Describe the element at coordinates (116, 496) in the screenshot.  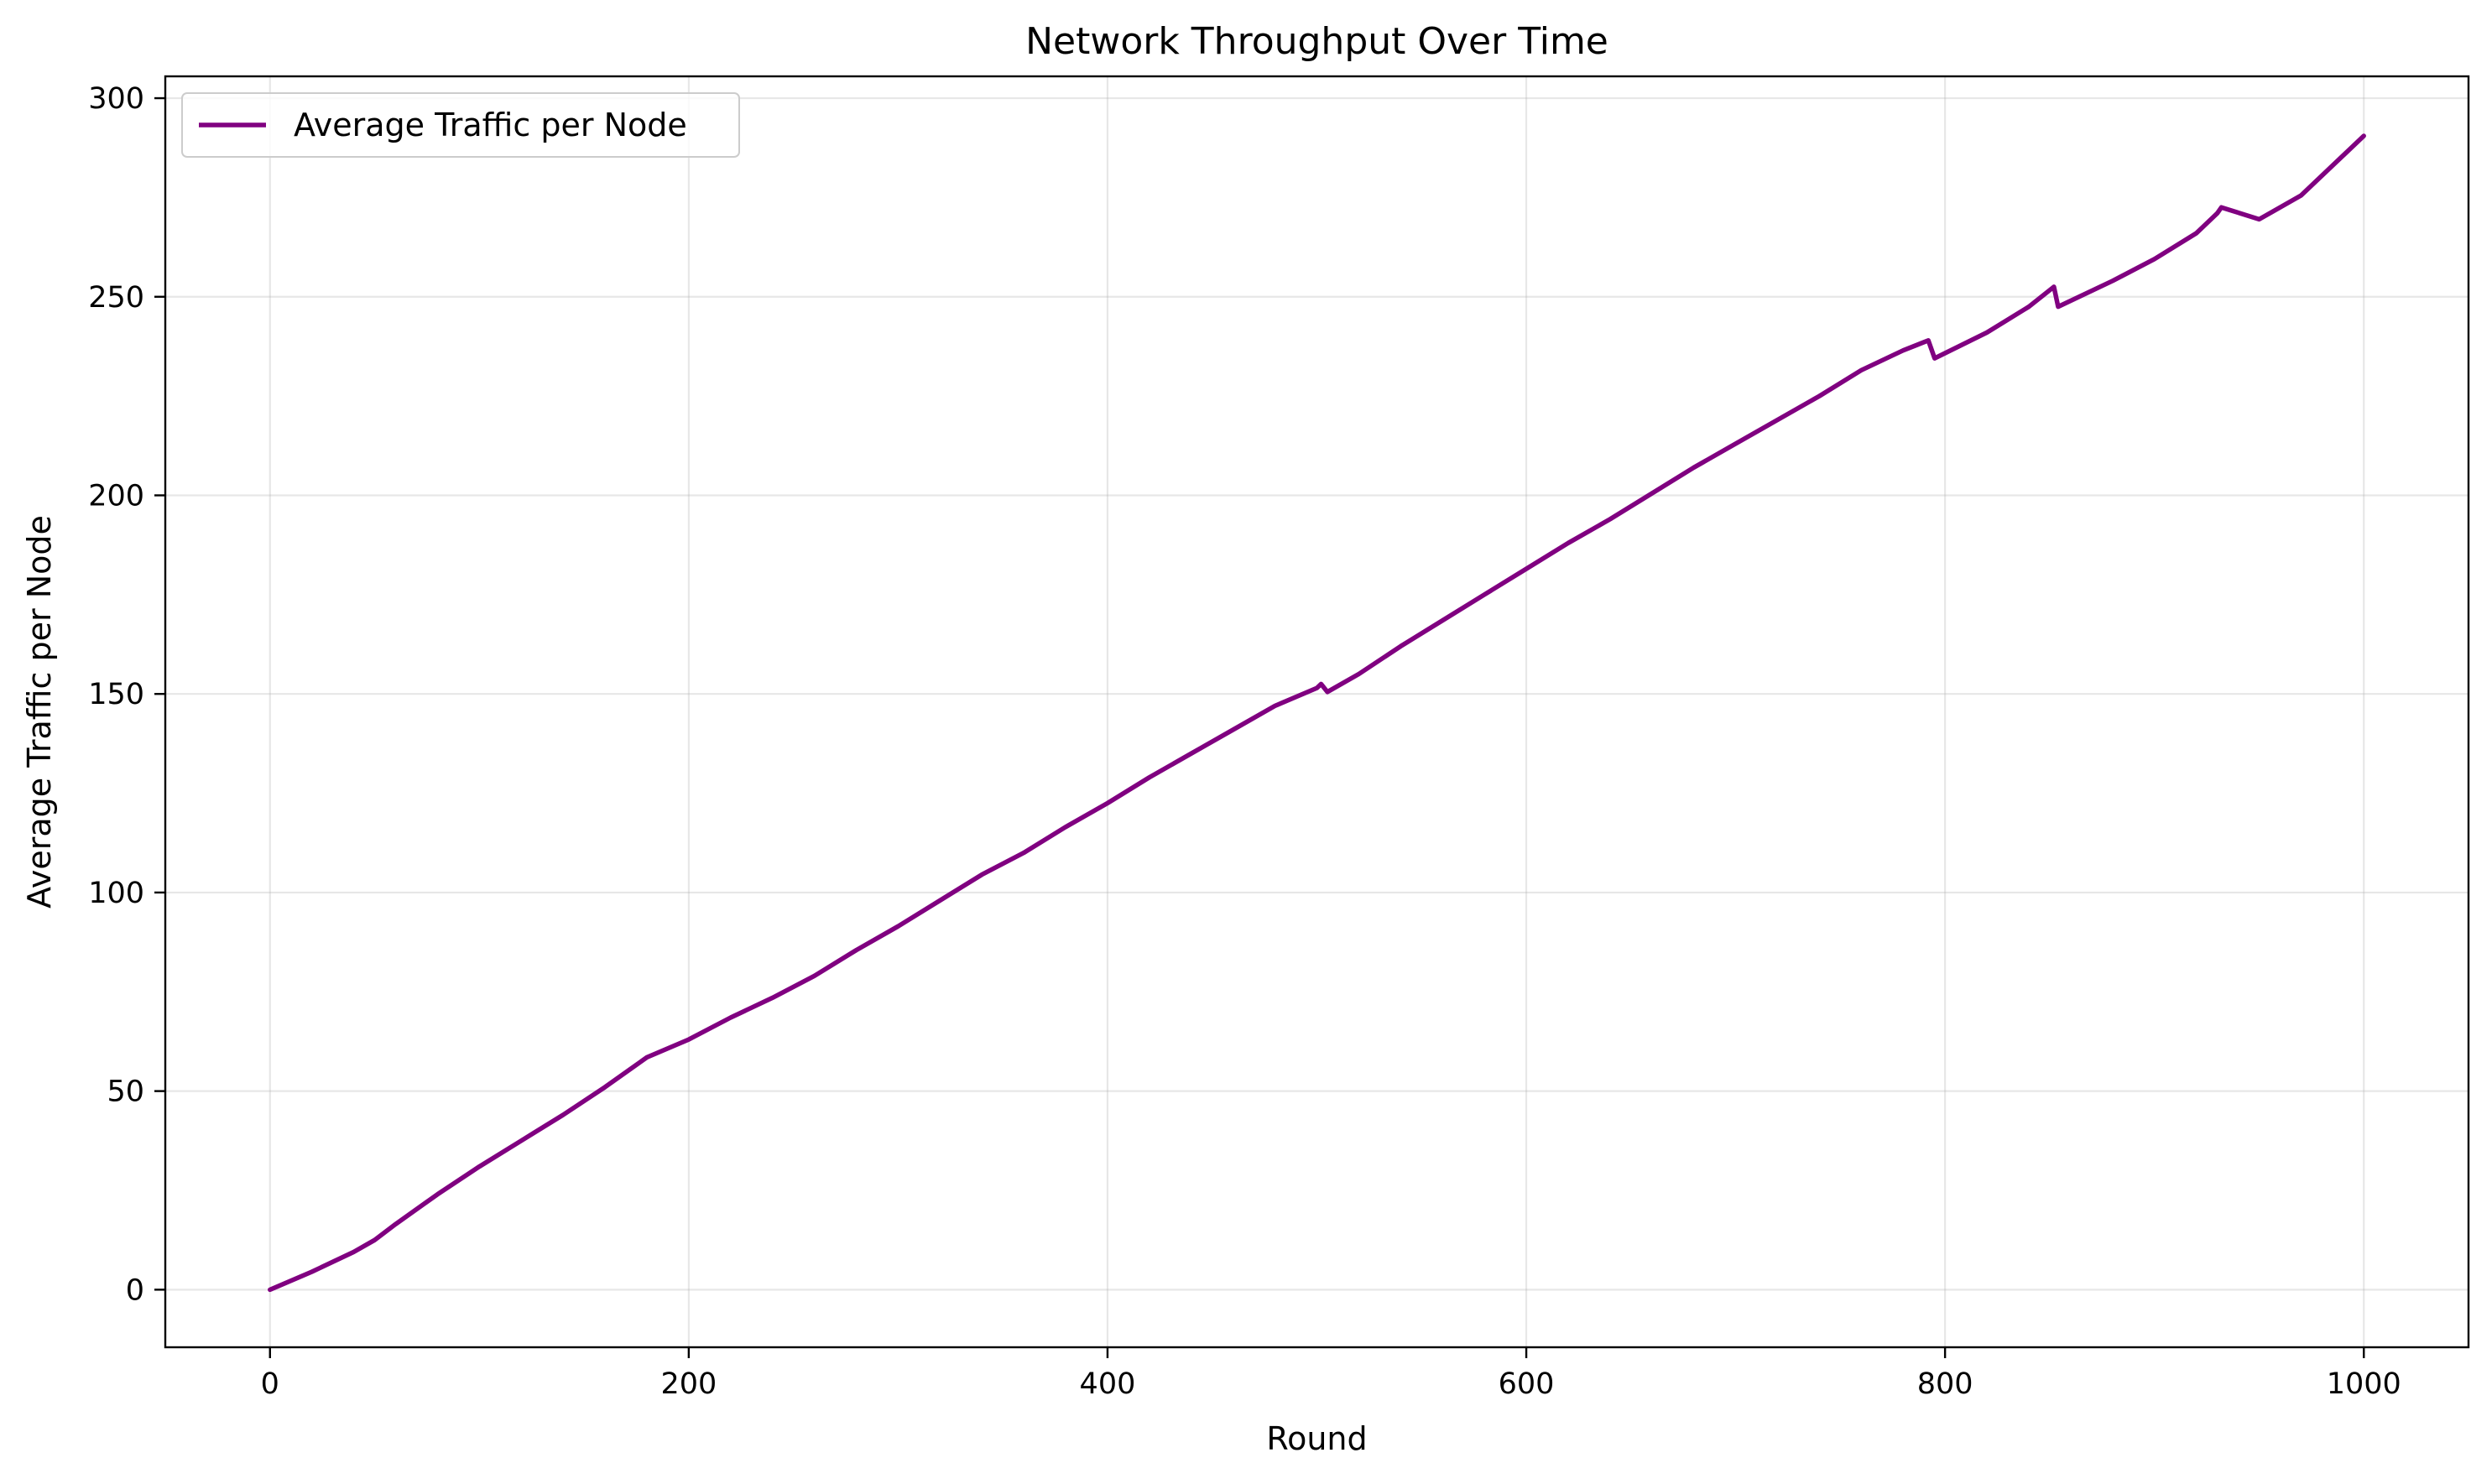
I see `y-tick-label: 200` at that location.